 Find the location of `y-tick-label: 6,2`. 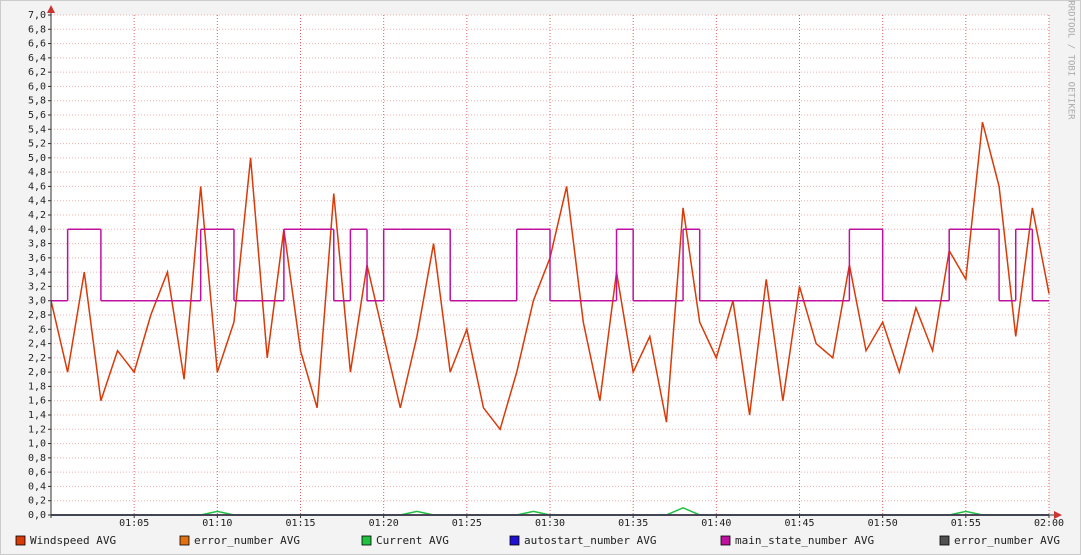

y-tick-label: 6,2 is located at coordinates (37, 72).